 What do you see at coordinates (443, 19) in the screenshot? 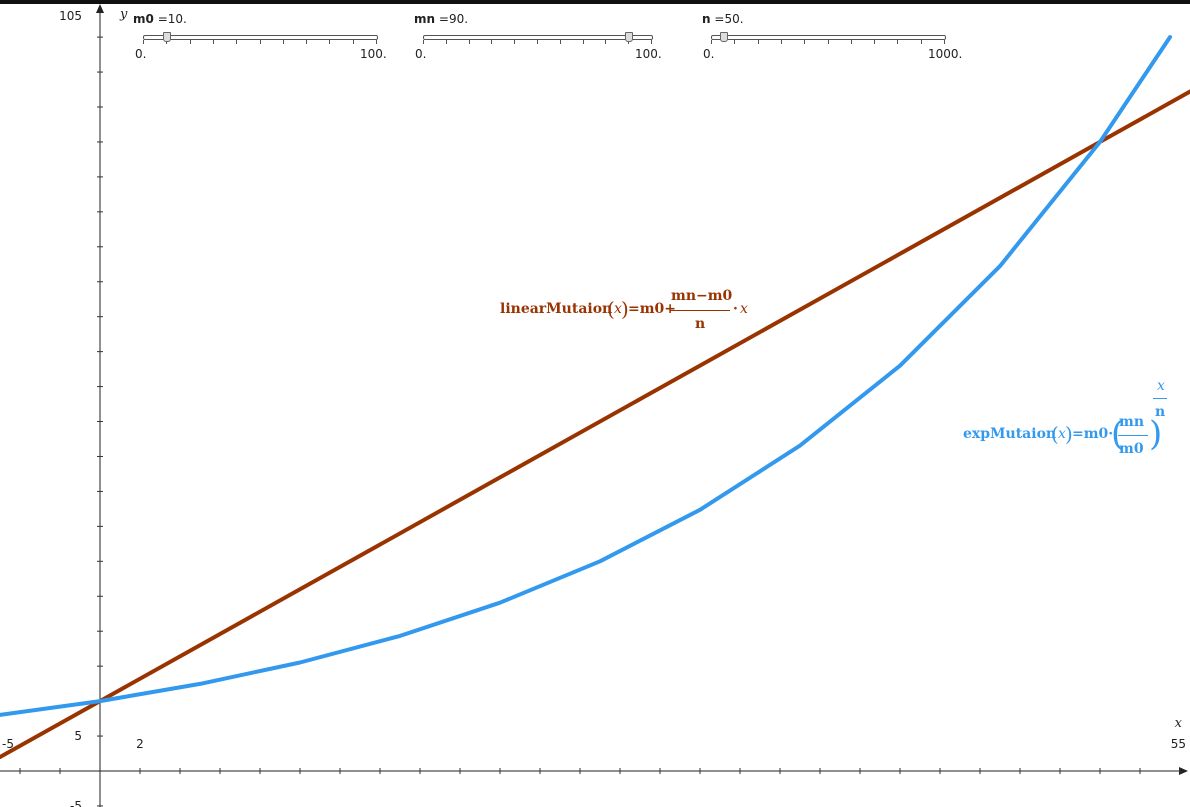
I see `slider-mn-eq: =` at bounding box center [443, 19].